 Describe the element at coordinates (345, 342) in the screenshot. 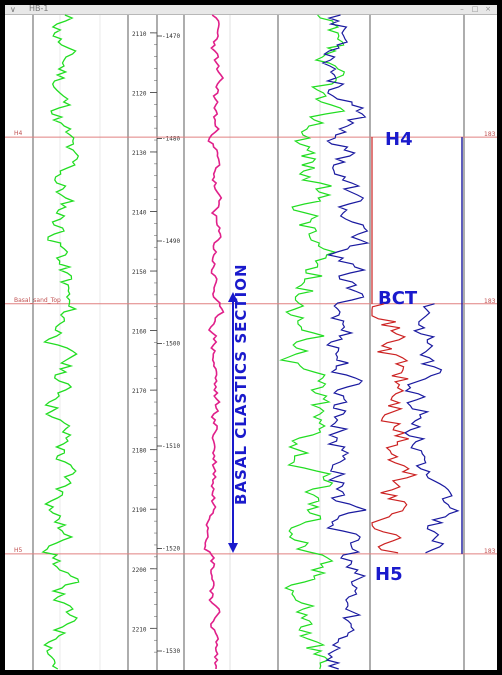

I see `blue-curve-track3` at that location.